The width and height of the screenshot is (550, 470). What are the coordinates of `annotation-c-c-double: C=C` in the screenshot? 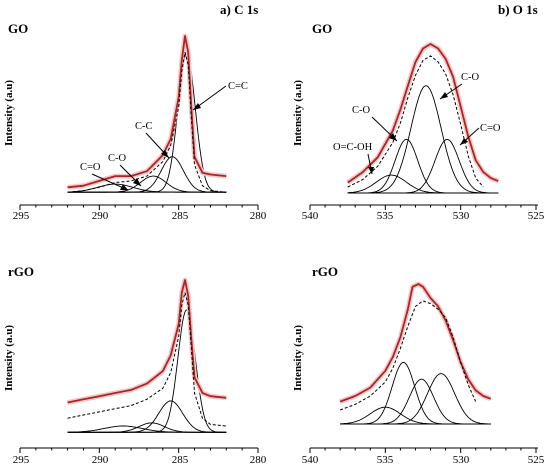 It's located at (238, 86).